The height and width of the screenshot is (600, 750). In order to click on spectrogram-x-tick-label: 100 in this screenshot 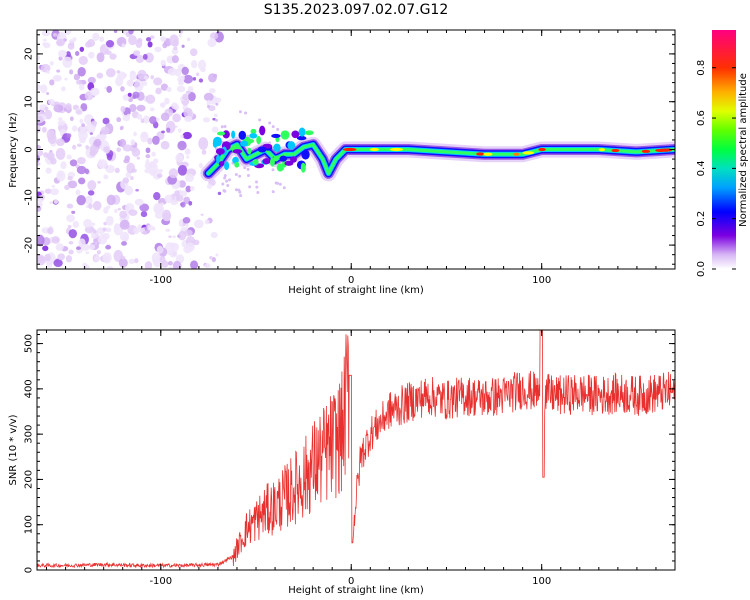, I will do `click(541, 280)`.